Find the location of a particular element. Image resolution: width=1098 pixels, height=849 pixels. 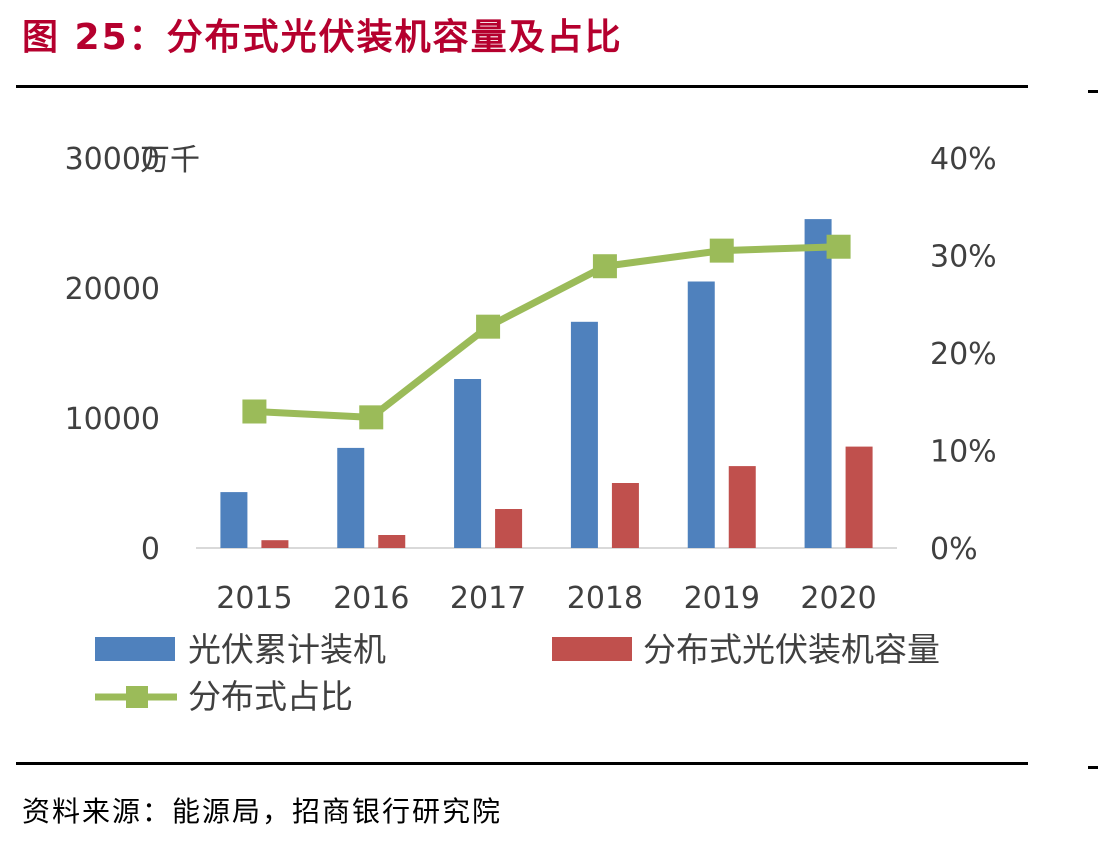

left-tick-label: 0 is located at coordinates (150, 549).